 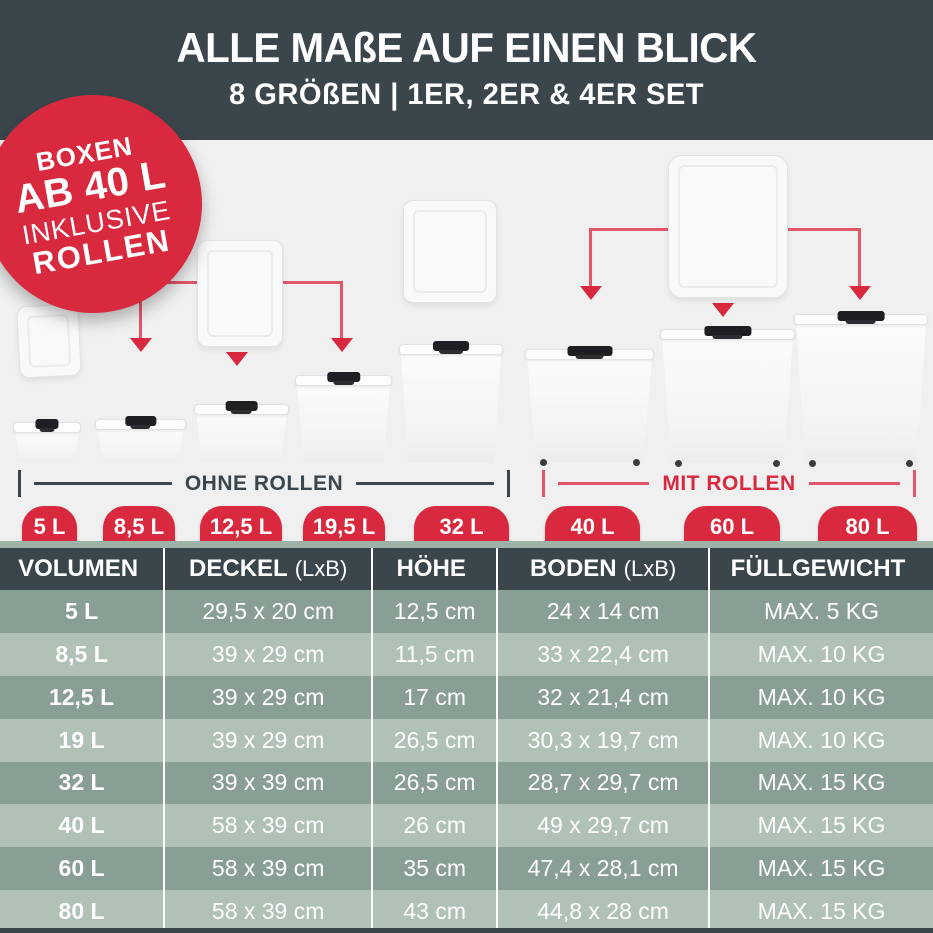 I want to click on header-cell-deckel: DECKEL (LxB), so click(x=269, y=569).